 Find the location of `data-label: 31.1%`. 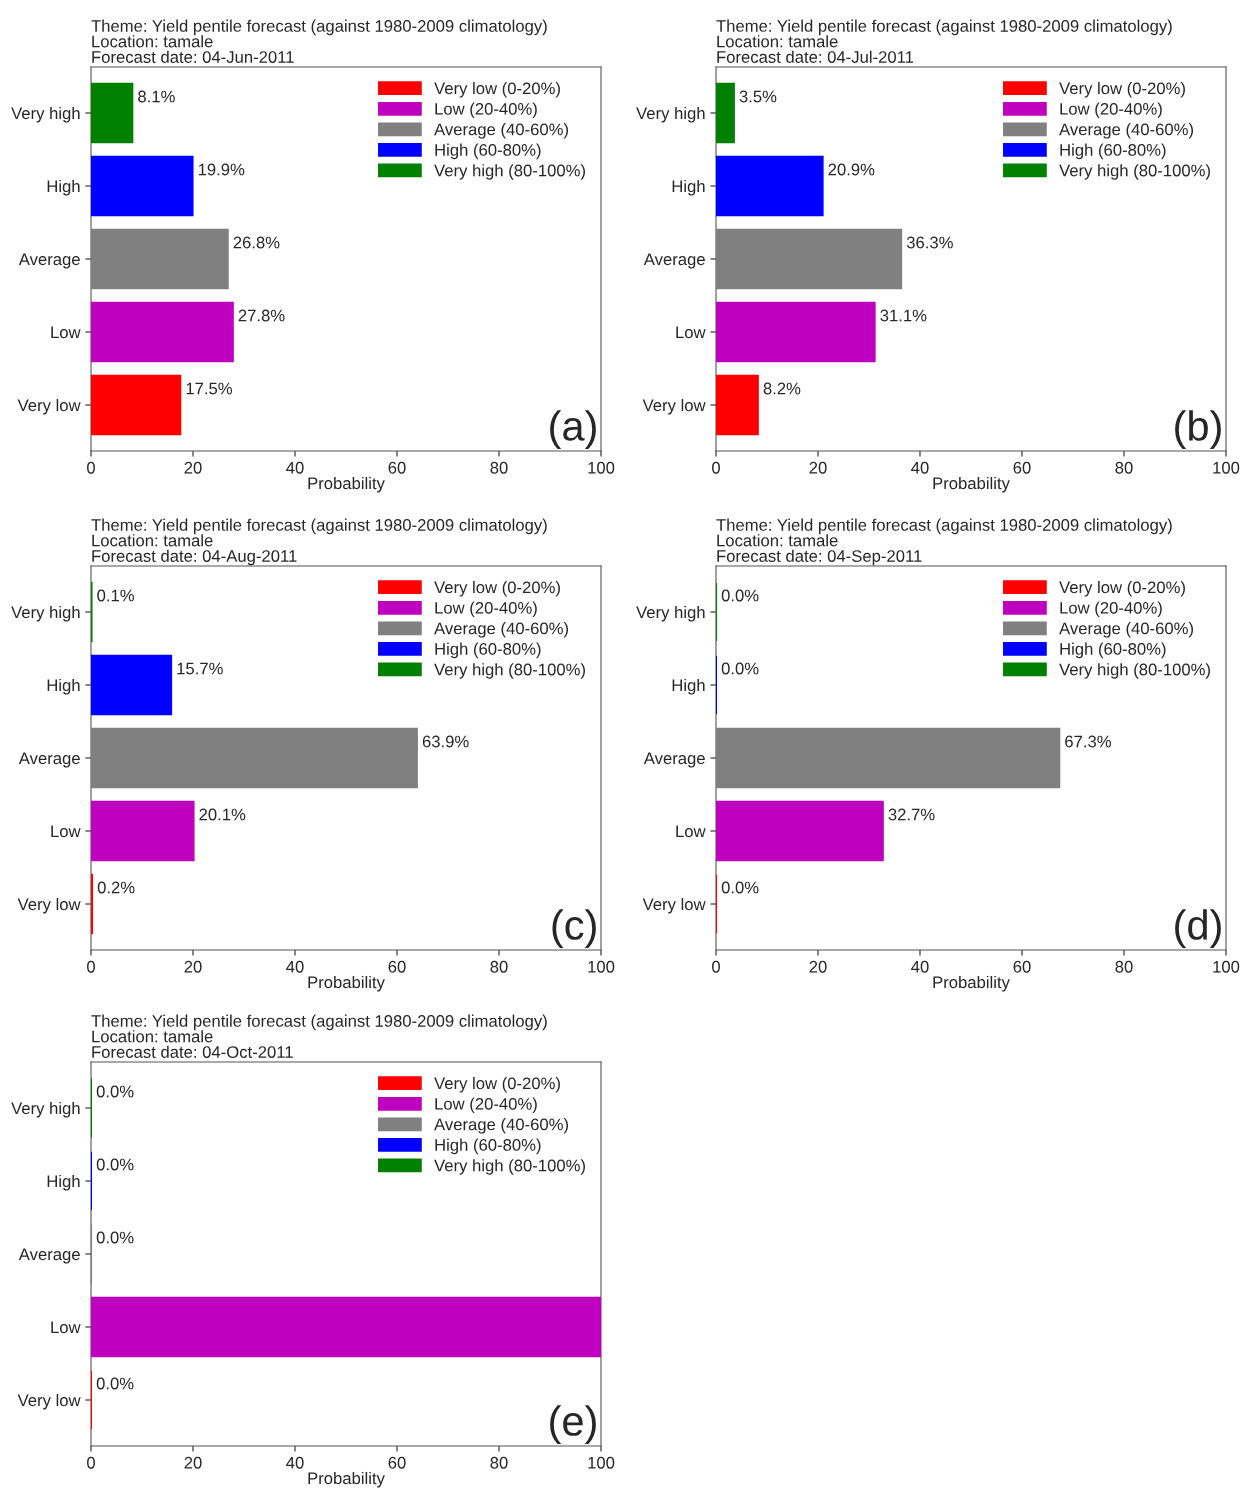

data-label: 31.1% is located at coordinates (903, 315).